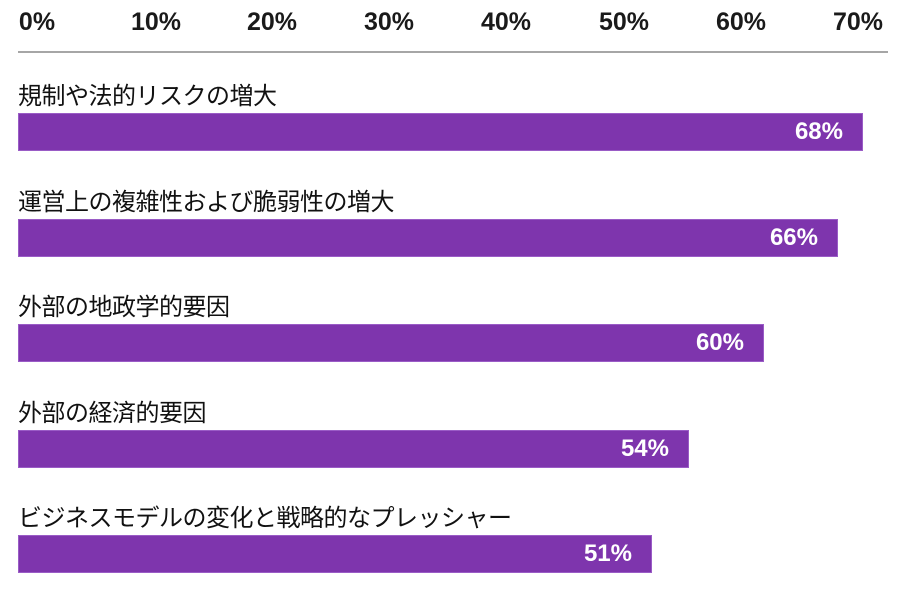 The image size is (901, 610). Describe the element at coordinates (624, 22) in the screenshot. I see `x-tick: 50%` at that location.